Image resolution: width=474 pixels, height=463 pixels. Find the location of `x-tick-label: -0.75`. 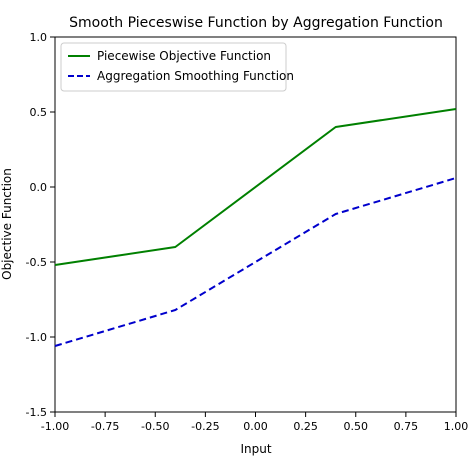

x-tick-label: -0.75 is located at coordinates (105, 426).